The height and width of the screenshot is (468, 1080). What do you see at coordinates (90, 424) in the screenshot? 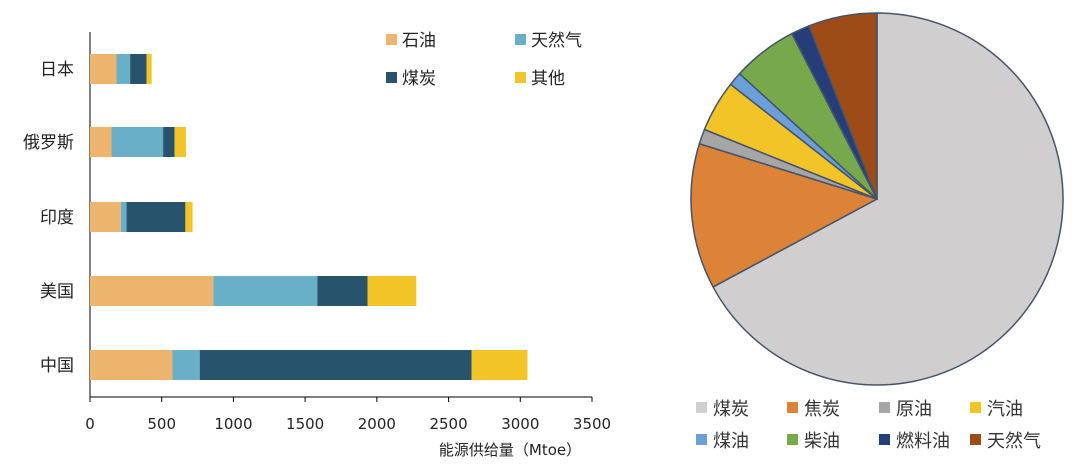
I see `x-tick-label: 0` at bounding box center [90, 424].